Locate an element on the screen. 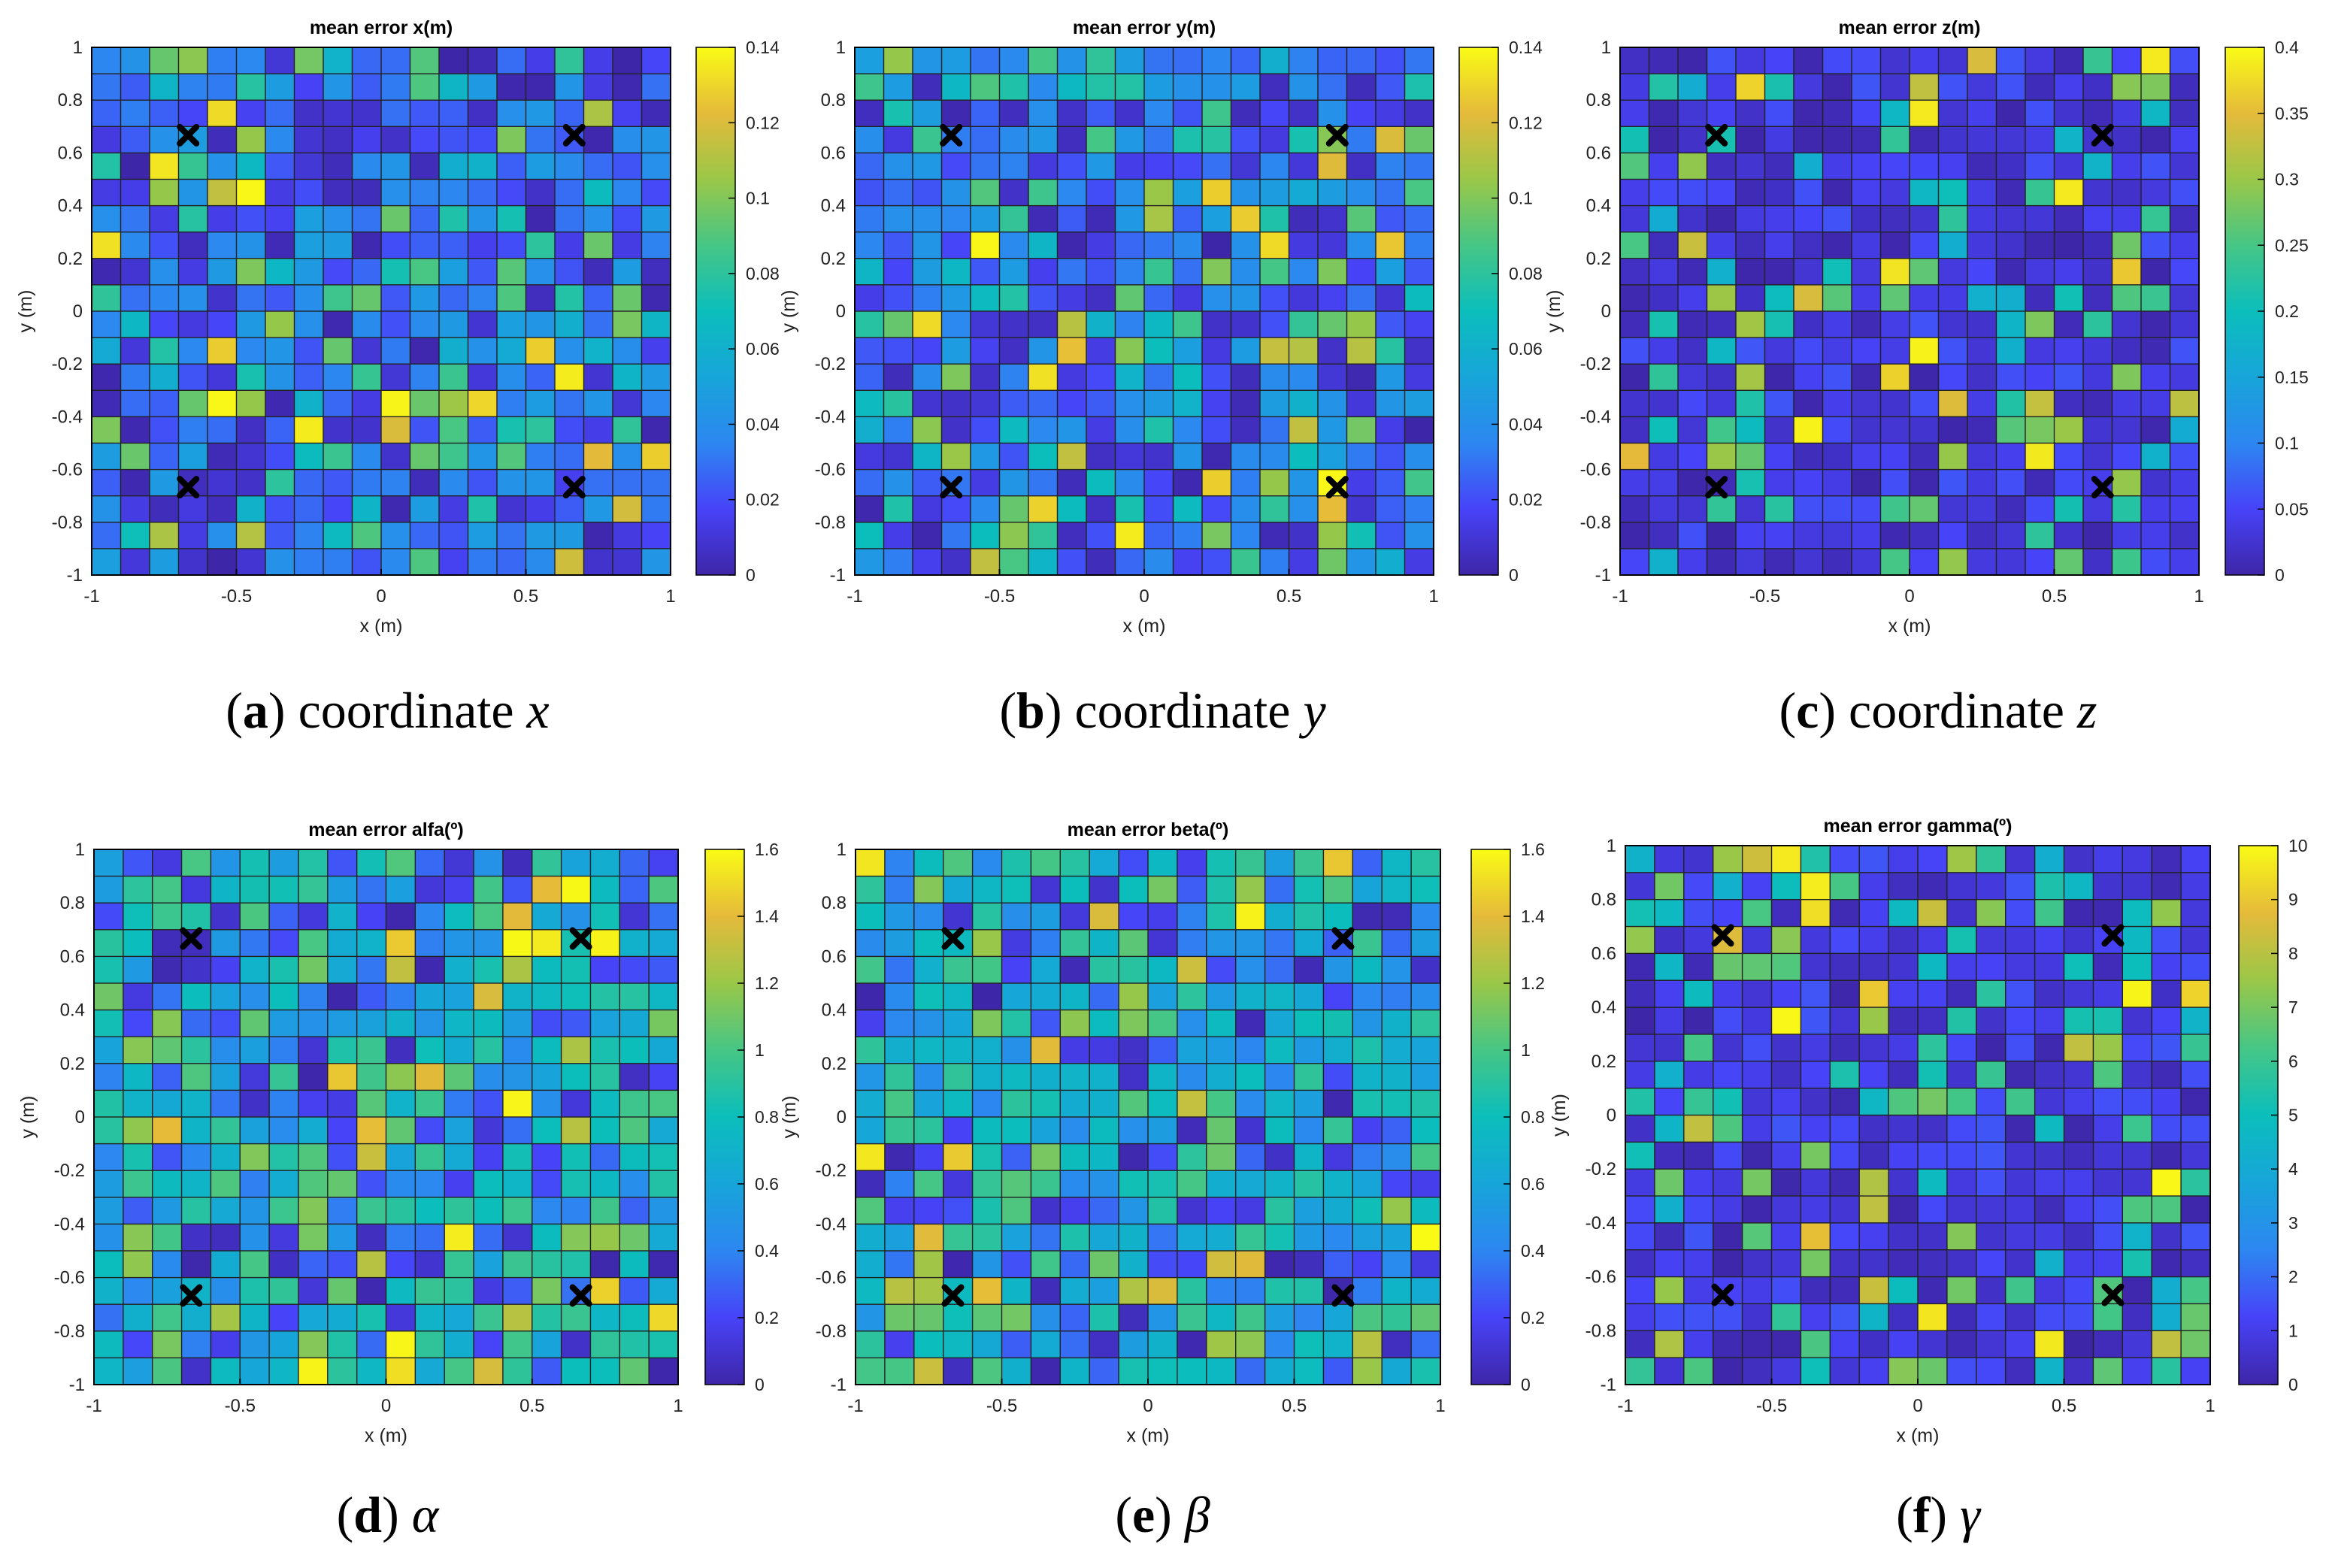  y-tick-label: 0 is located at coordinates (78, 311).